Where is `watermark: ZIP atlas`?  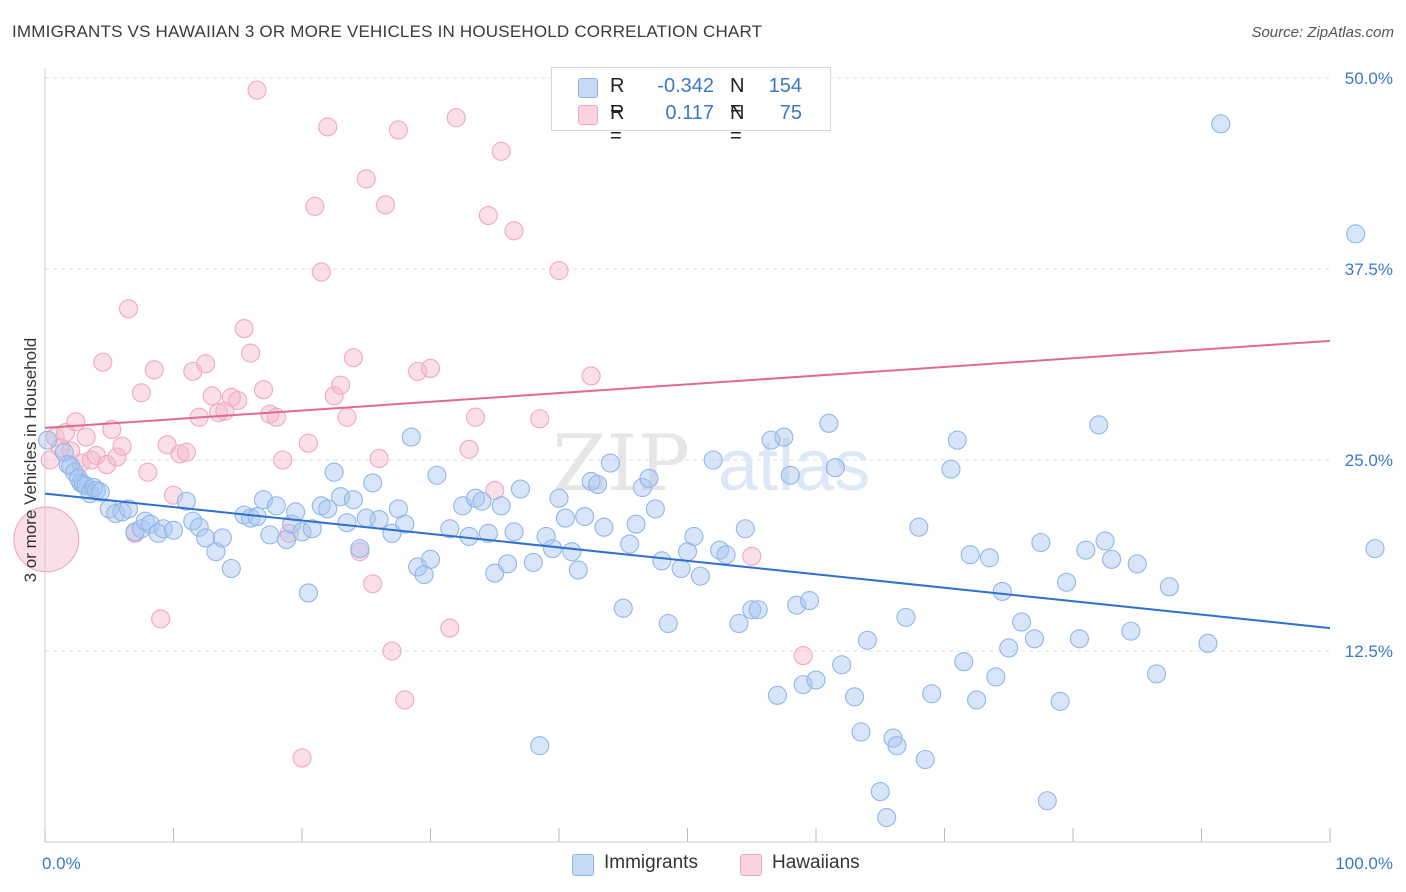
watermark: ZIP atlas is located at coordinates (712, 464).